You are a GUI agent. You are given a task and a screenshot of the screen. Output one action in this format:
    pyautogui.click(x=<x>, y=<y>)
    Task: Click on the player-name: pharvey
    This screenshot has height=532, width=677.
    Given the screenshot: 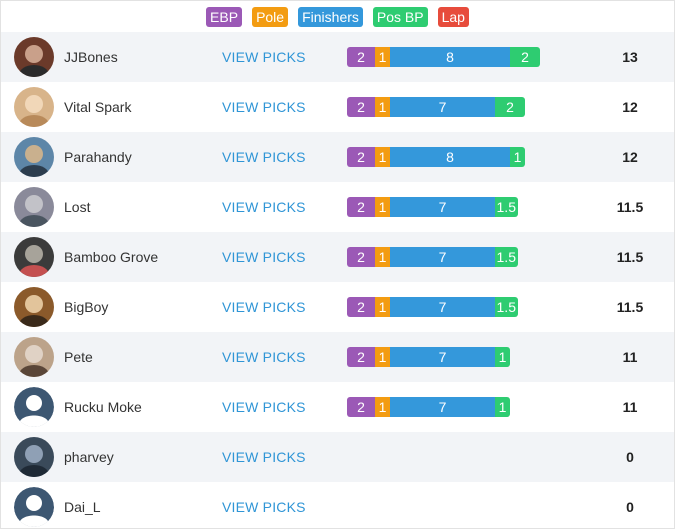 What is the action you would take?
    pyautogui.click(x=89, y=457)
    